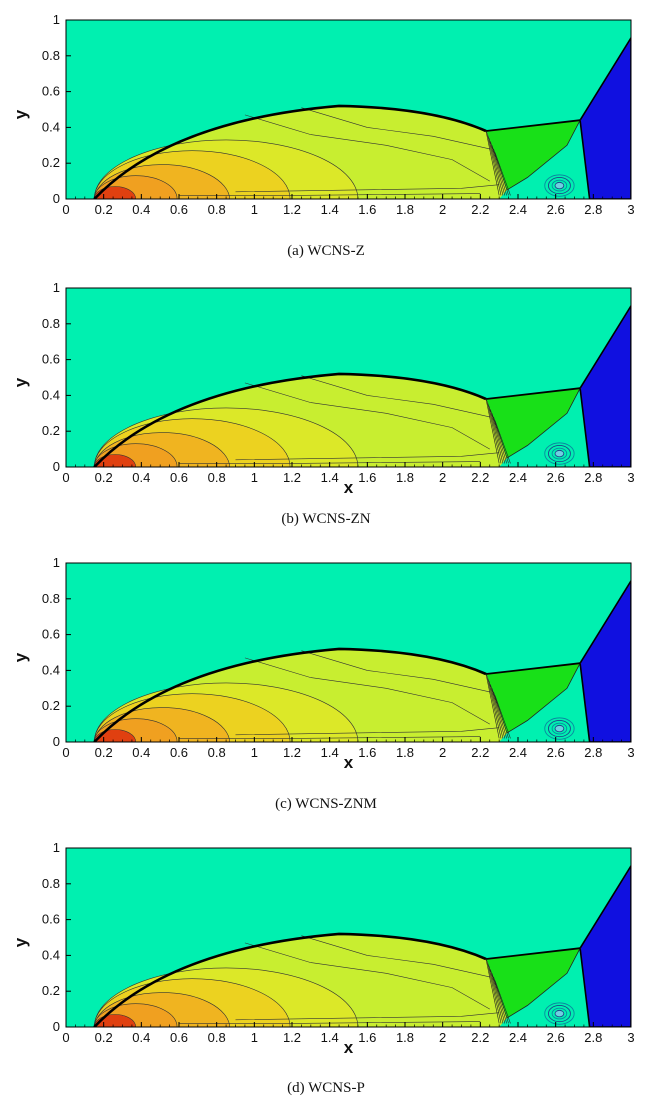  What do you see at coordinates (326, 804) in the screenshot?
I see `caption-c: (c) WCNS-ZNM` at bounding box center [326, 804].